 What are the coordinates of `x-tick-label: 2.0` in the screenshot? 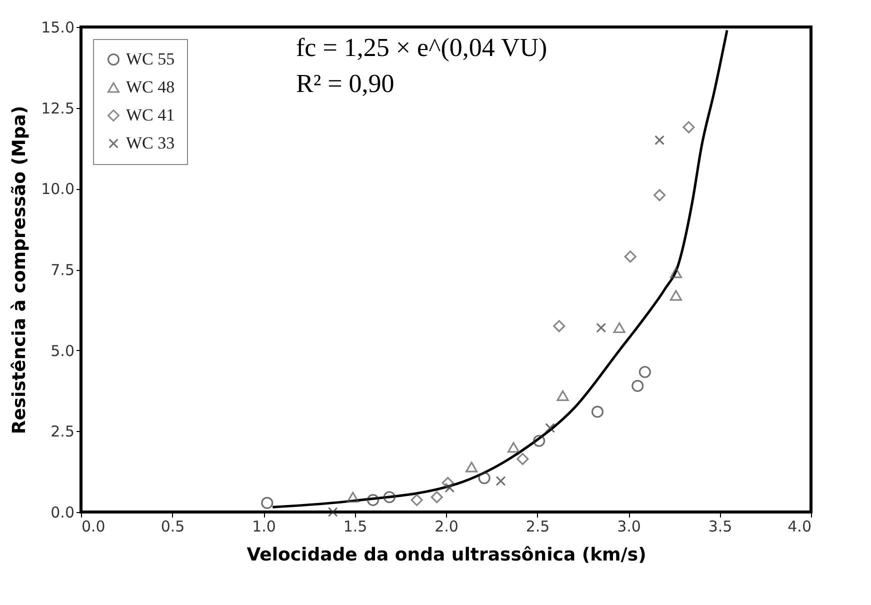 It's located at (446, 527).